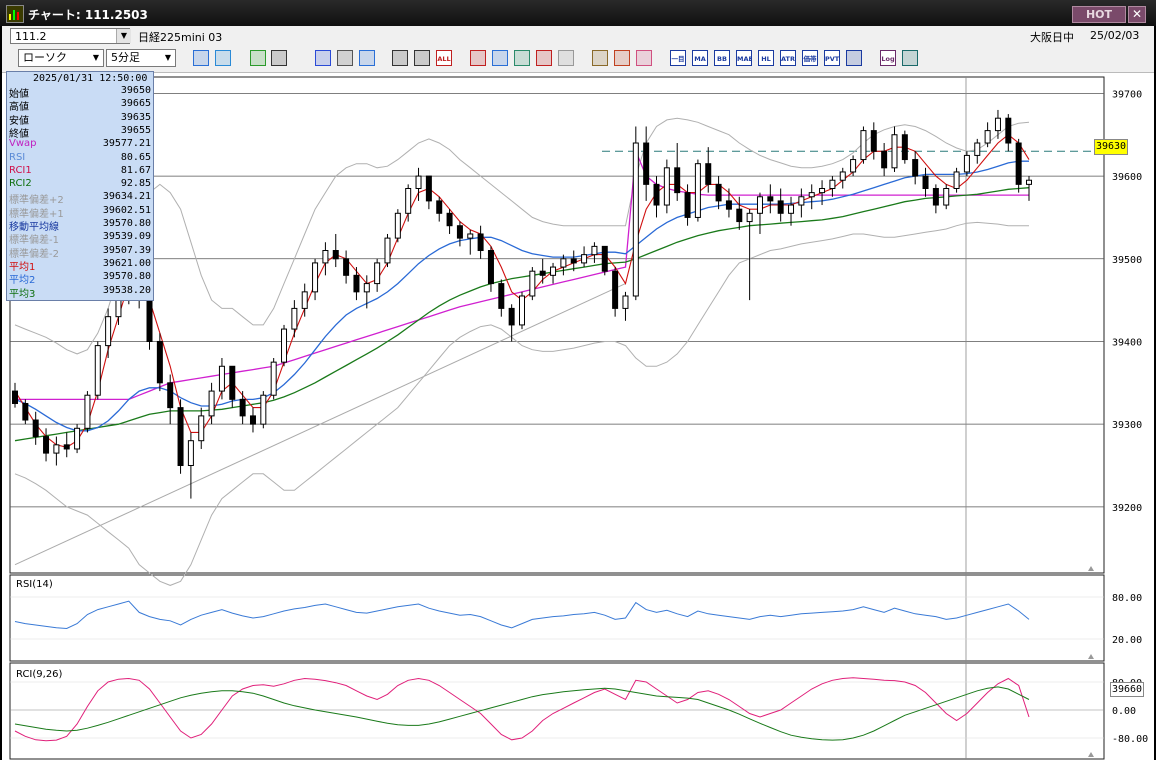 The image size is (1156, 760). What do you see at coordinates (522, 713) in the screenshot?
I see `rci-line` at bounding box center [522, 713].